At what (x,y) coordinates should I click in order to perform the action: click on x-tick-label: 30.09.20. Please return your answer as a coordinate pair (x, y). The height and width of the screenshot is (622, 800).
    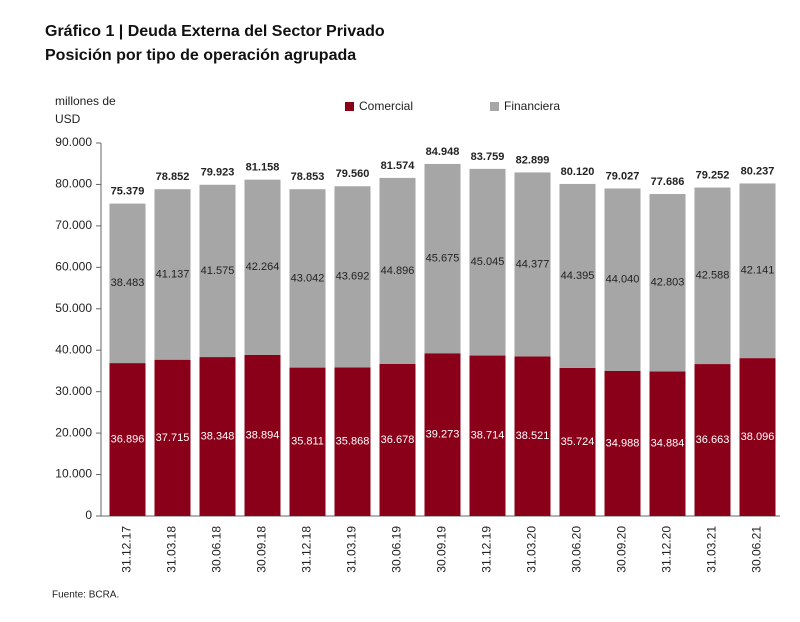
    Looking at the image, I should click on (622, 549).